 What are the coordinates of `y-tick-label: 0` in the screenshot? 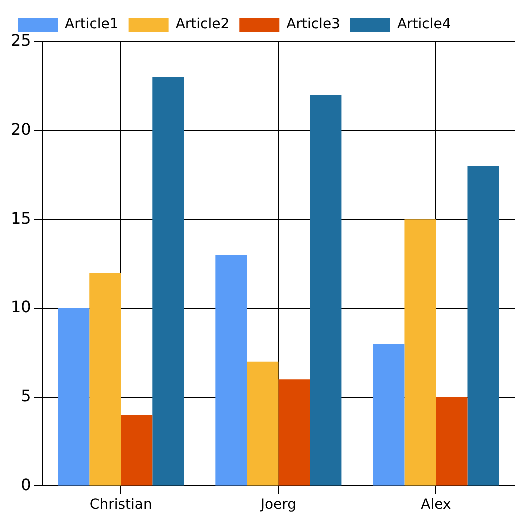 It's located at (26, 484).